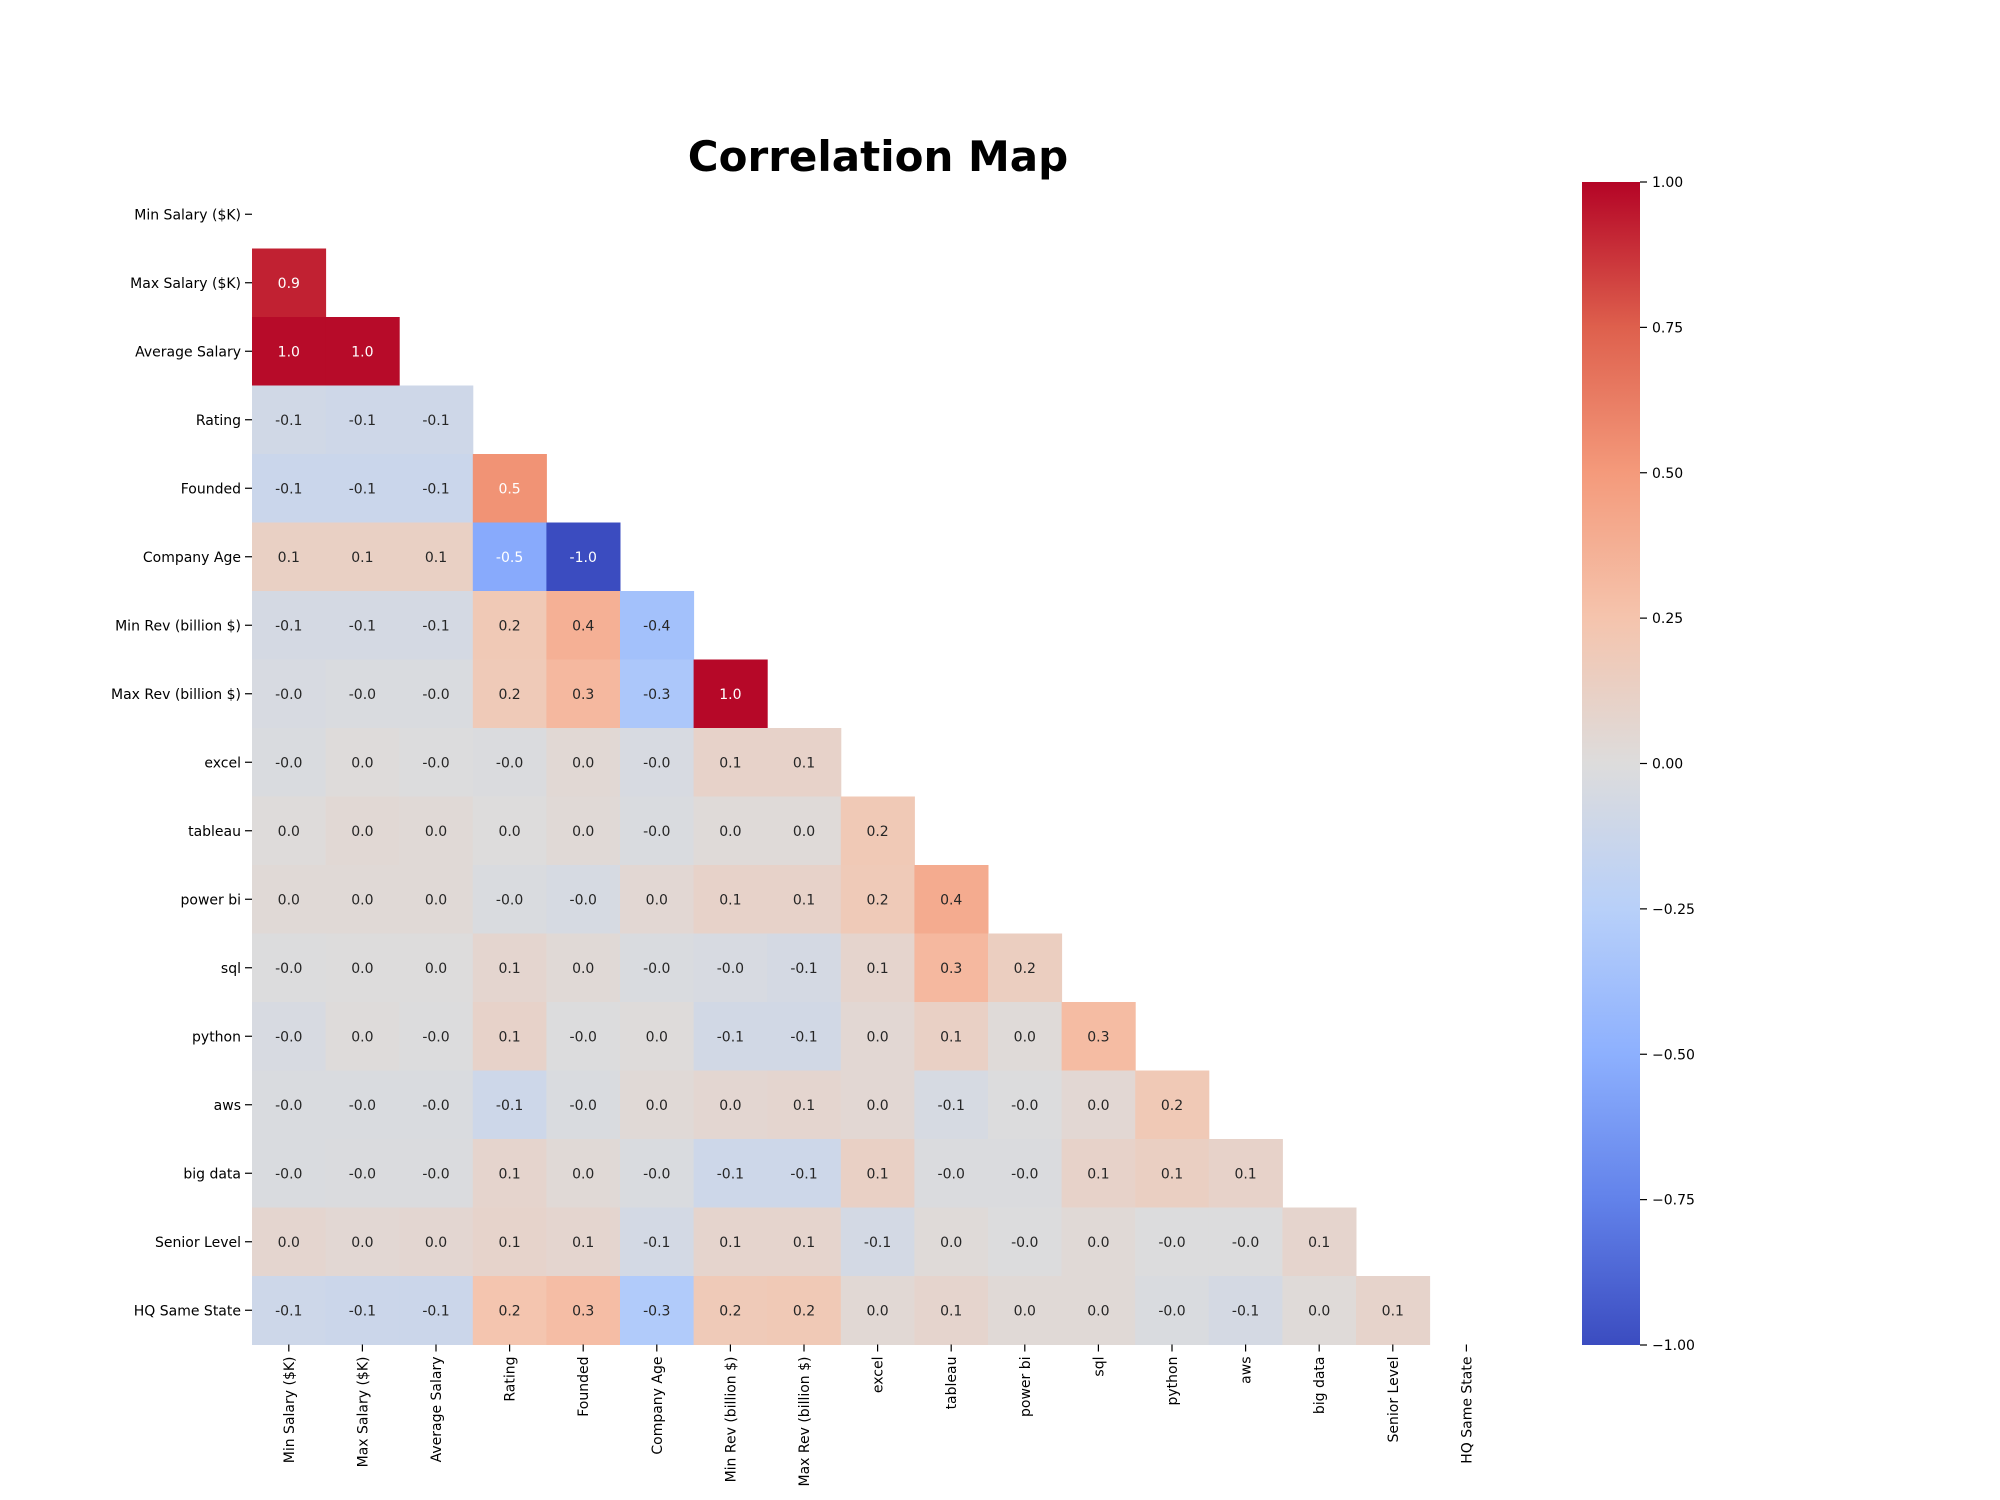 This screenshot has height=1500, width=2000. I want to click on y-tick-label: aws, so click(227, 1106).